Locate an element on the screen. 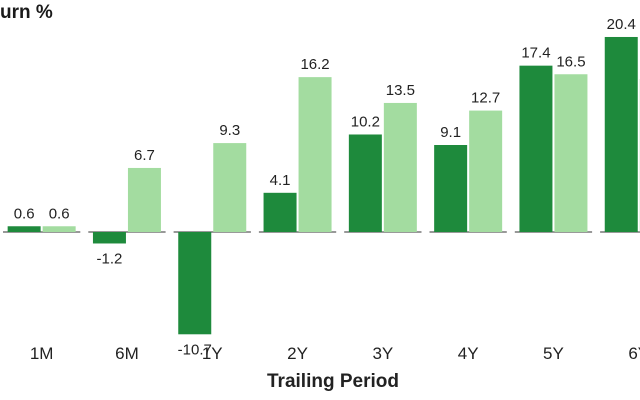  x-tick-label: 1M is located at coordinates (42, 353).